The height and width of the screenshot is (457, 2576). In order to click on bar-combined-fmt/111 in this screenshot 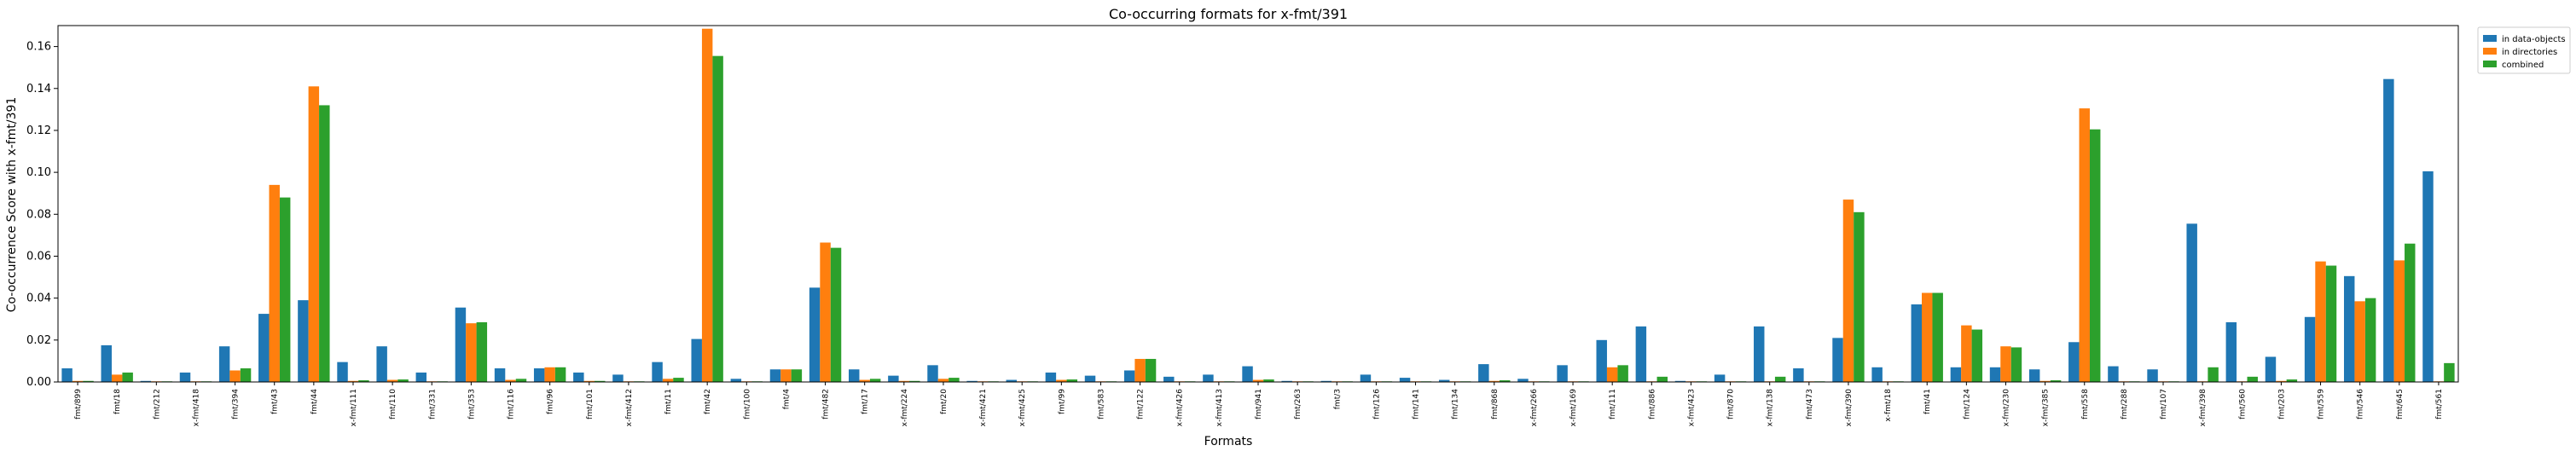, I will do `click(1622, 374)`.